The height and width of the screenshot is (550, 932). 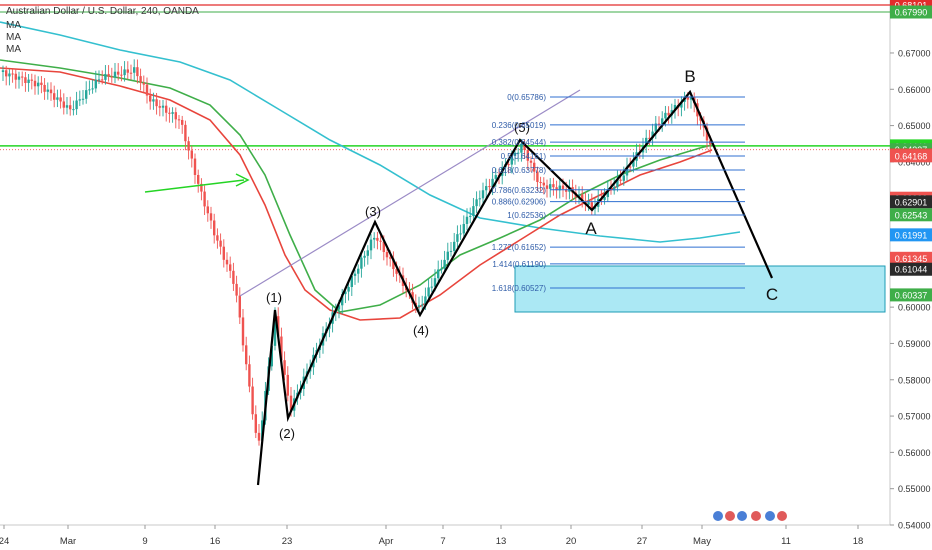 I want to click on price-tag-text: 0.61991, so click(x=911, y=235).